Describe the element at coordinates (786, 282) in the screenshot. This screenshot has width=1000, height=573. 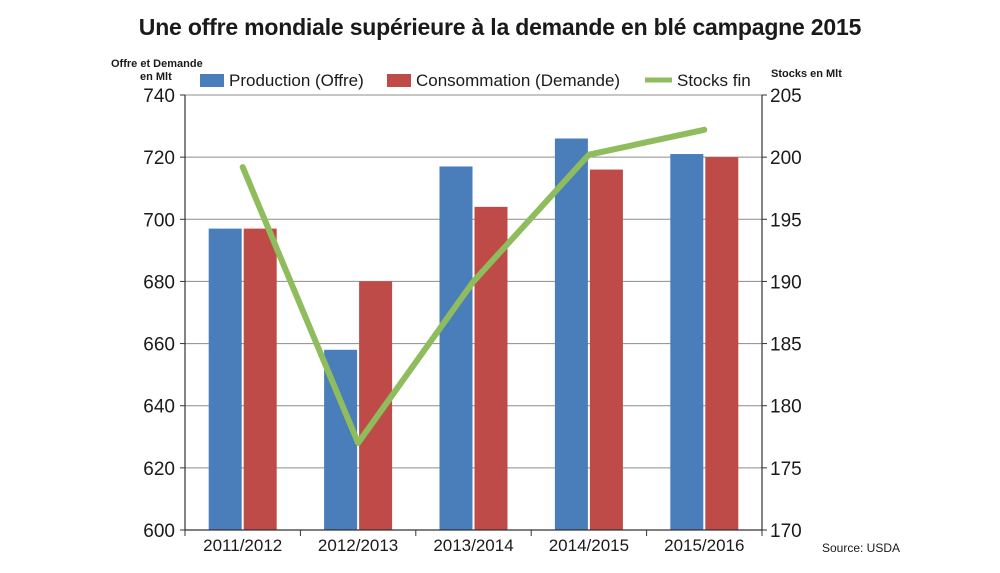
I see `y-right-tick-label: 190` at that location.